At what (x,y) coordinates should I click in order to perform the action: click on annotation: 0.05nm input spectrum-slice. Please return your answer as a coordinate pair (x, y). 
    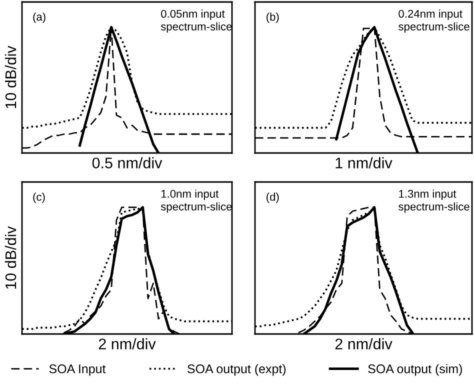
    Looking at the image, I should click on (196, 21).